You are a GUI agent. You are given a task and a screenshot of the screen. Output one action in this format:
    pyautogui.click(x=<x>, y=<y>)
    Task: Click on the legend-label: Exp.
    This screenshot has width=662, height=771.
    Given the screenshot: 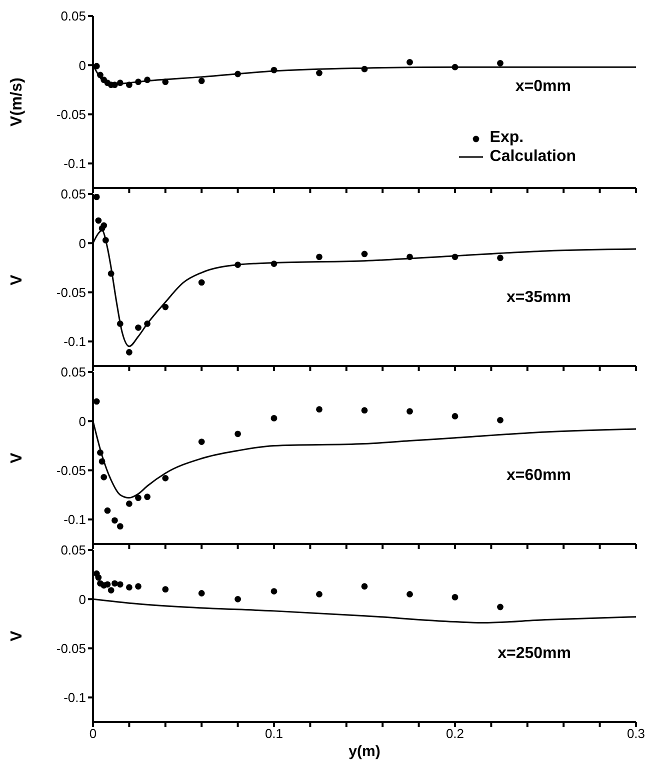 What is the action you would take?
    pyautogui.click(x=507, y=137)
    